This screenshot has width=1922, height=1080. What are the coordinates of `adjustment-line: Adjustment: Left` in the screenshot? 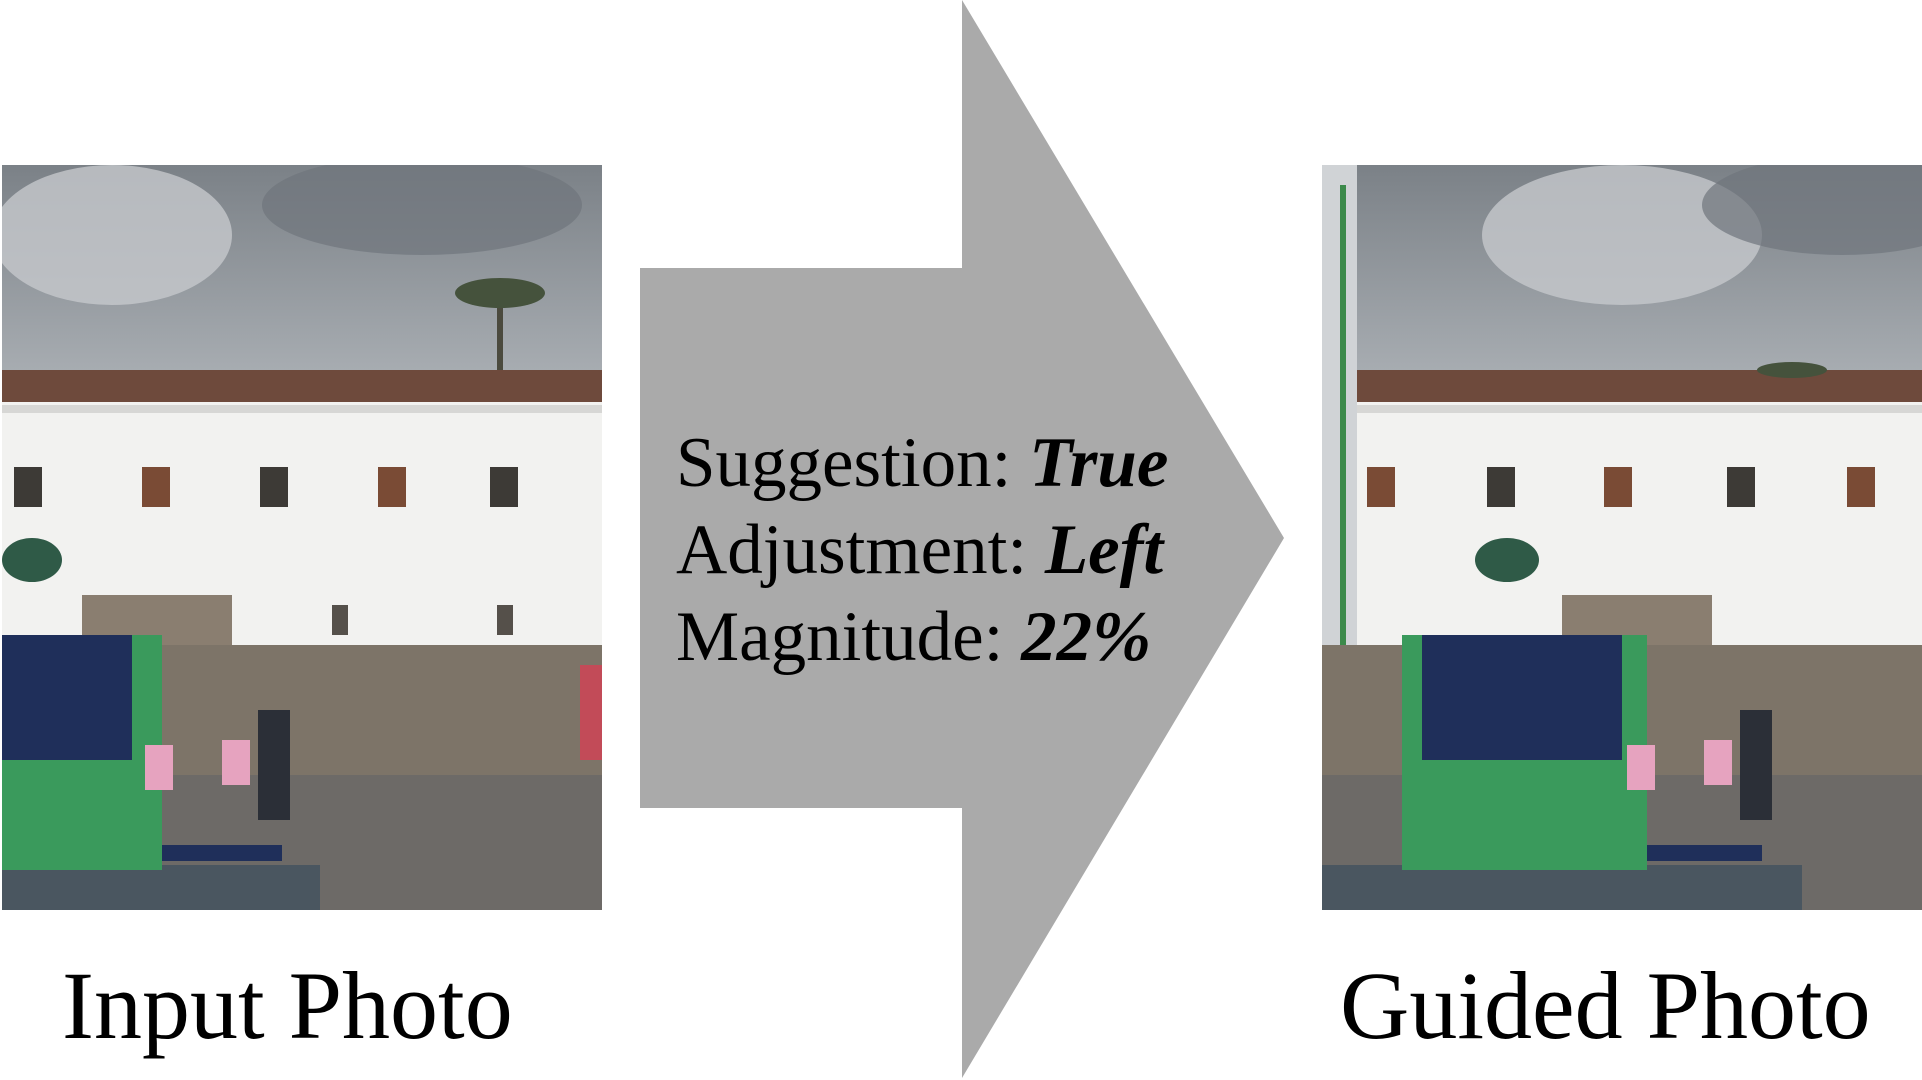 It's located at (922, 550).